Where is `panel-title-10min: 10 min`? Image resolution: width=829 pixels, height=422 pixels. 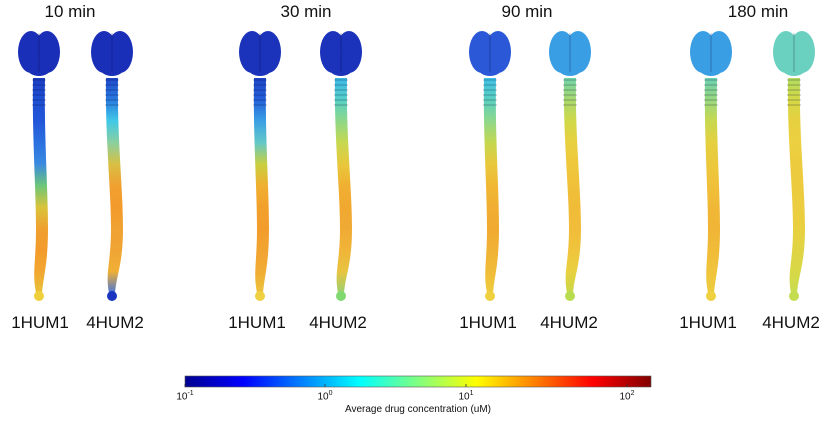 panel-title-10min: 10 min is located at coordinates (70, 11).